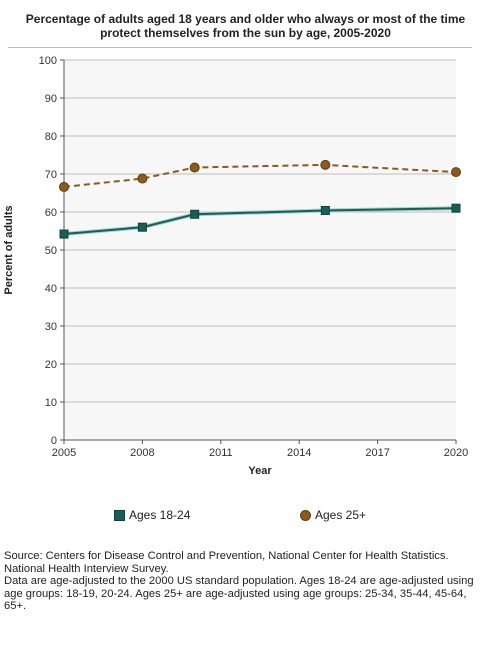 The image size is (491, 646). Describe the element at coordinates (299, 453) in the screenshot. I see `x-tick-label: 2014` at that location.